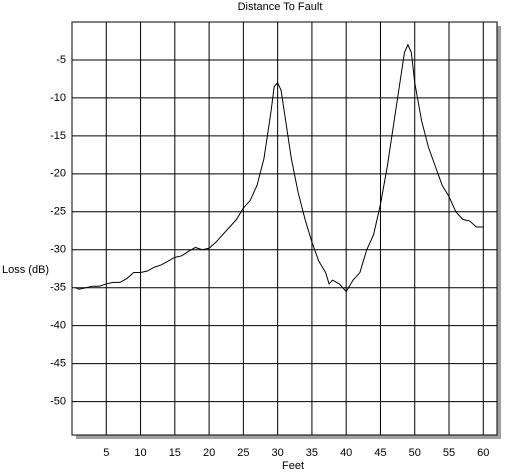 The width and height of the screenshot is (508, 474). I want to click on y-tick-label: -50, so click(58, 402).